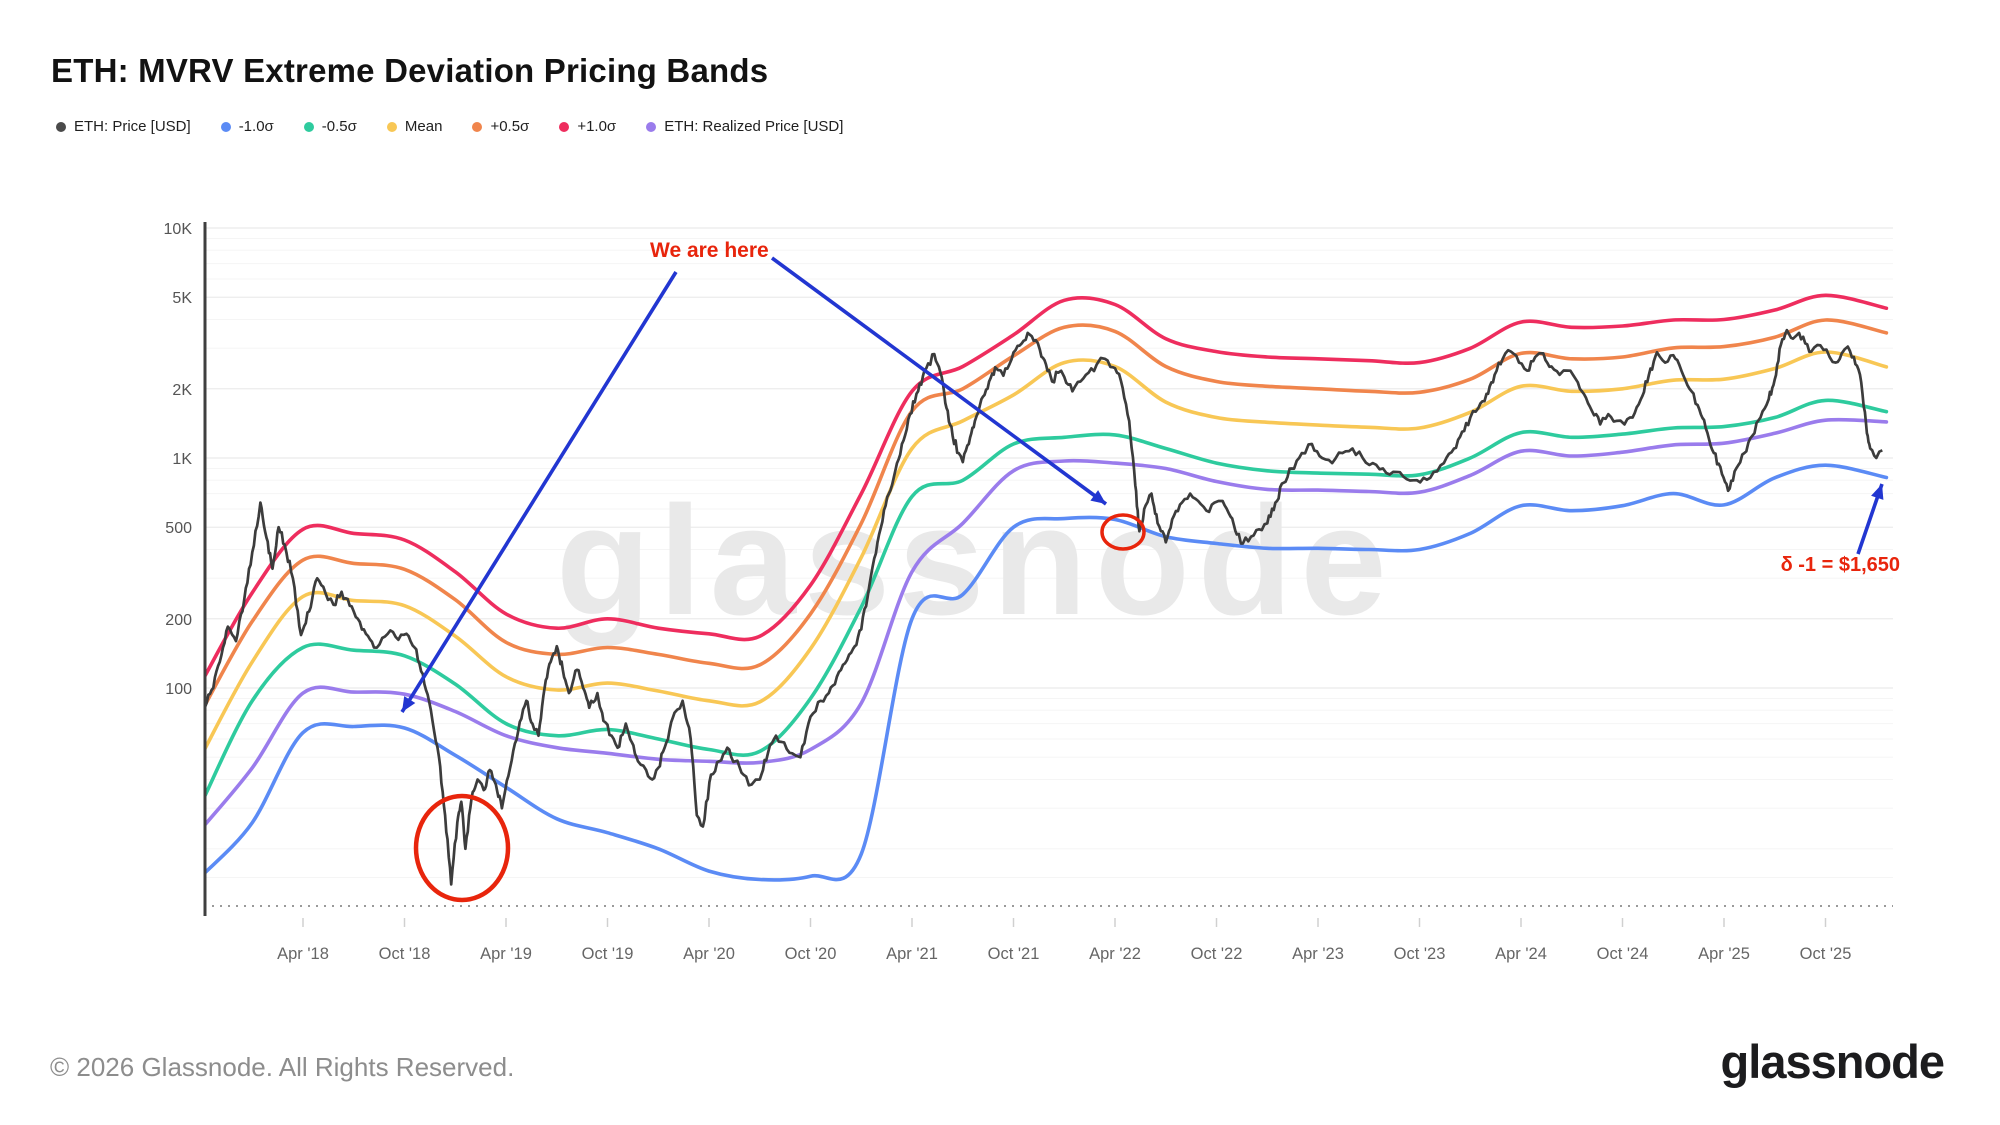 The width and height of the screenshot is (2000, 1125). What do you see at coordinates (1877, 492) in the screenshot?
I see `arrow-to-band-end-head` at bounding box center [1877, 492].